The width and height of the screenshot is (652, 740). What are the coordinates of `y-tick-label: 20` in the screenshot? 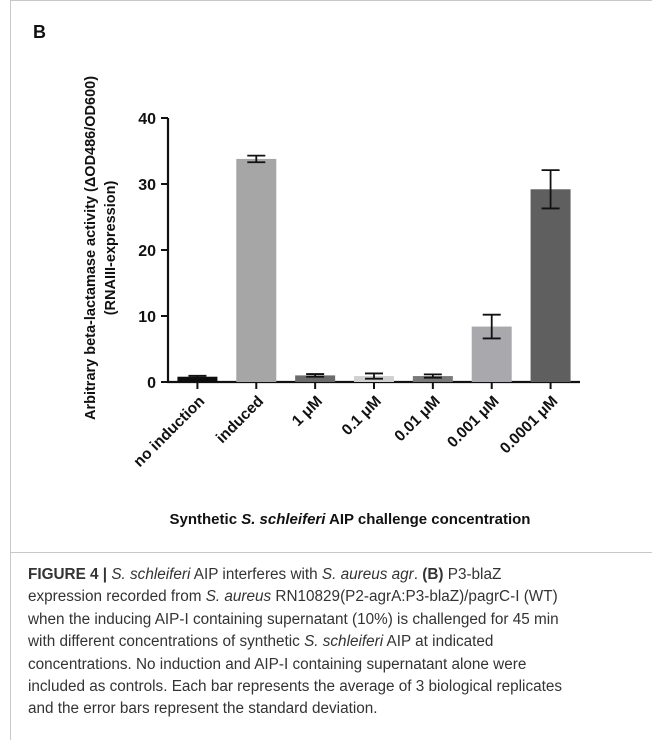 It's located at (147, 251).